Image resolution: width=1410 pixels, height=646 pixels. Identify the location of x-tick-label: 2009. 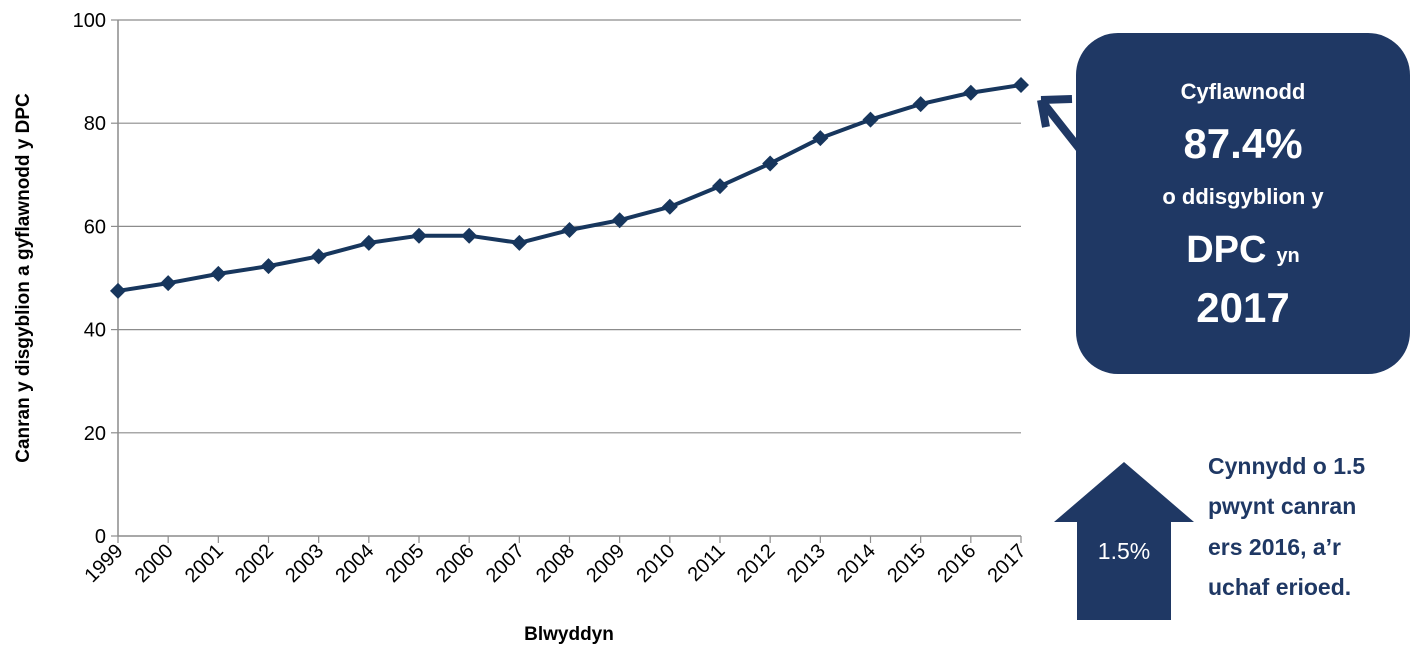
(605, 563).